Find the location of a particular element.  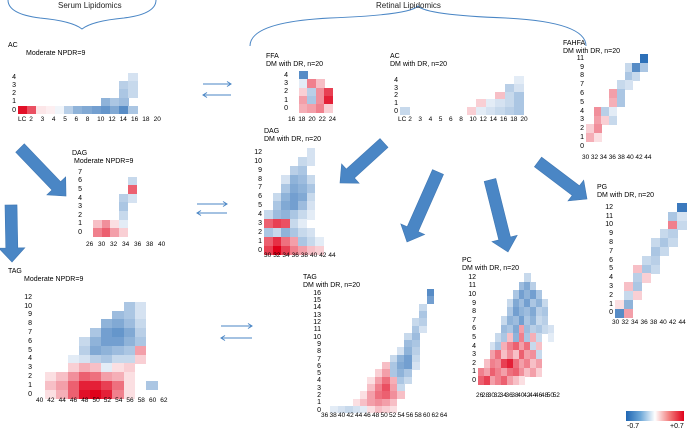

serum-tag-y-tick: 8 is located at coordinates (30, 324).